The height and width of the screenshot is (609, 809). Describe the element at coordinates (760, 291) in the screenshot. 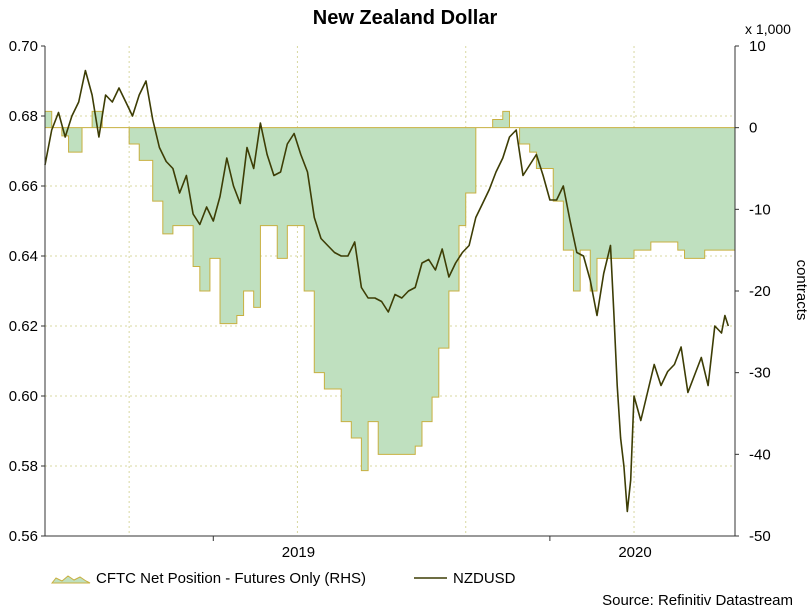

I see `right-tick-label: -20` at that location.